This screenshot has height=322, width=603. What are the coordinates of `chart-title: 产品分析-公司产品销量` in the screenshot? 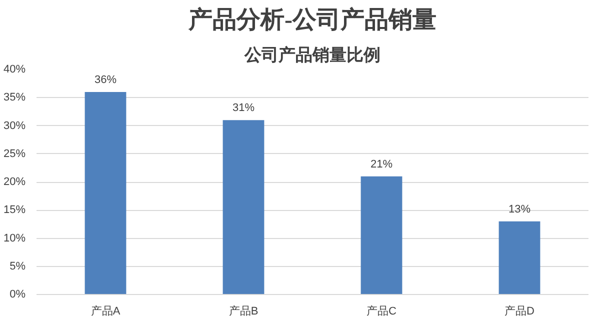 It's located at (312, 20).